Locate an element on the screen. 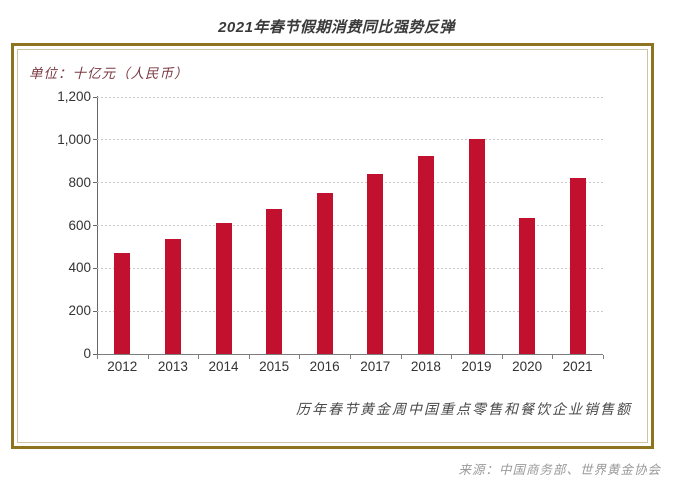 The width and height of the screenshot is (673, 490). x-tick-label-2013: 2013 is located at coordinates (172, 366).